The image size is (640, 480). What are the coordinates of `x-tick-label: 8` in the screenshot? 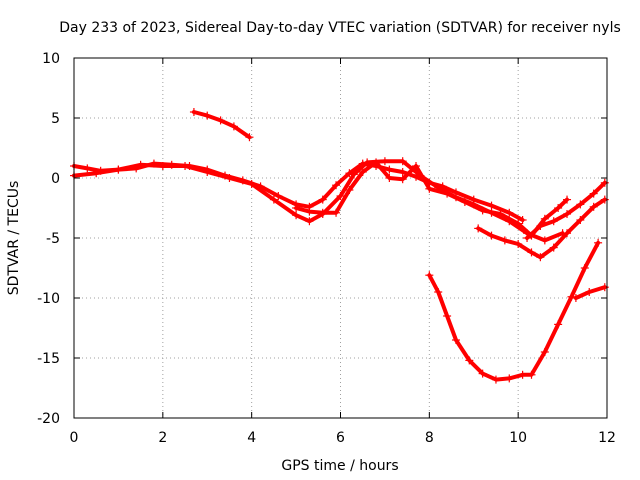 It's located at (429, 438).